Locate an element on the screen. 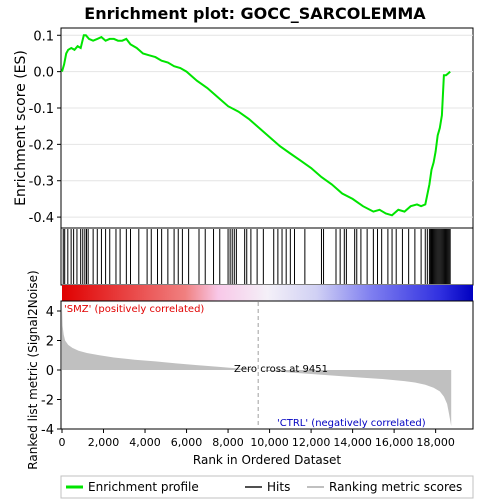 This screenshot has width=500, height=500. x-tick-label: 6,000 is located at coordinates (187, 442).